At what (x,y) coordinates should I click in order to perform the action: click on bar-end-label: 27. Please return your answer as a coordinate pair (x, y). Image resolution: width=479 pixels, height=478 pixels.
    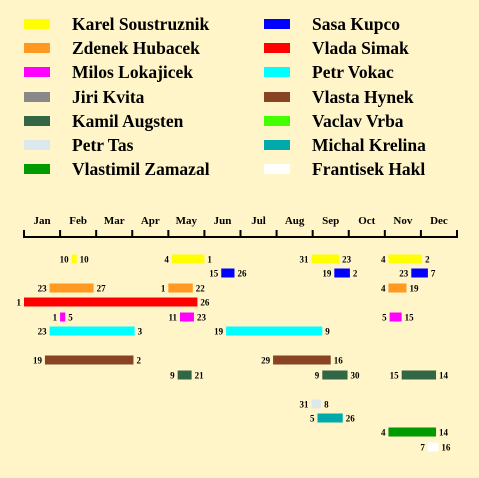
    Looking at the image, I should click on (102, 289).